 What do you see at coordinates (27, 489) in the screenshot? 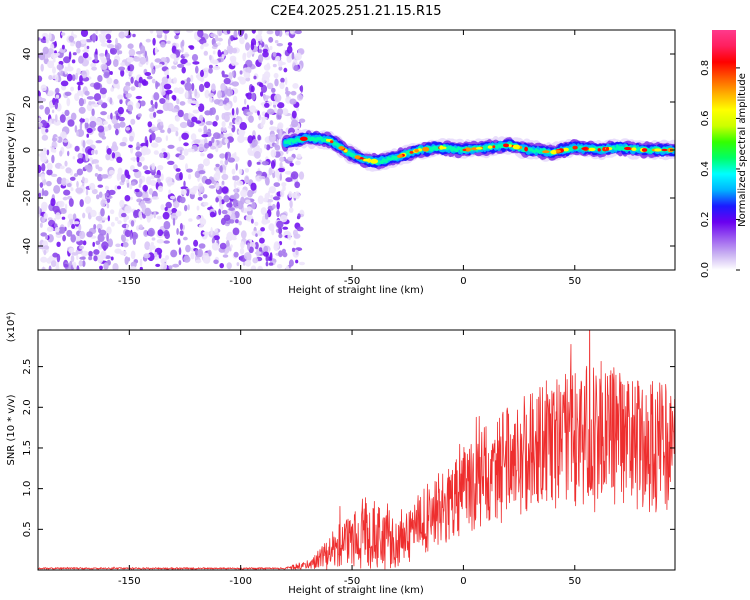
I see `snr-y-tick-label: 1.0` at bounding box center [27, 489].